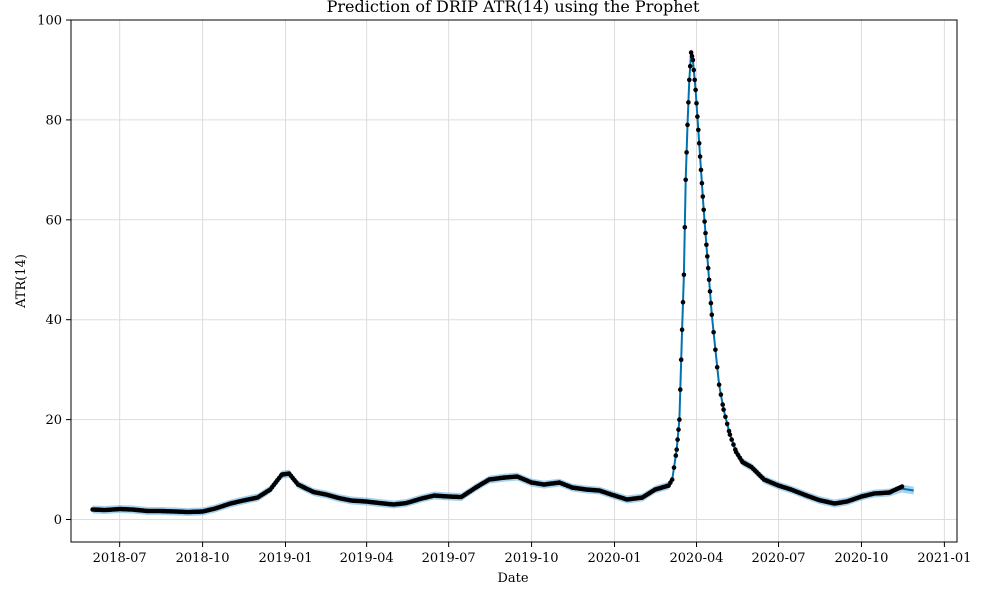 This screenshot has height=600, width=1000. I want to click on y-tick-label: 40, so click(53, 320).